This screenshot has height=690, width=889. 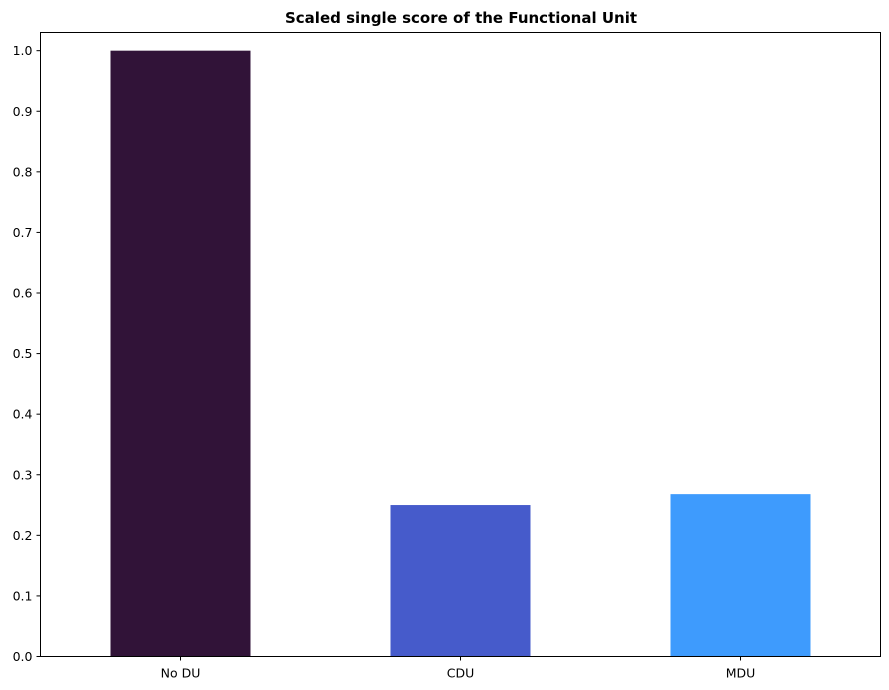 I want to click on y-tick-label: 0.6, so click(x=23, y=293).